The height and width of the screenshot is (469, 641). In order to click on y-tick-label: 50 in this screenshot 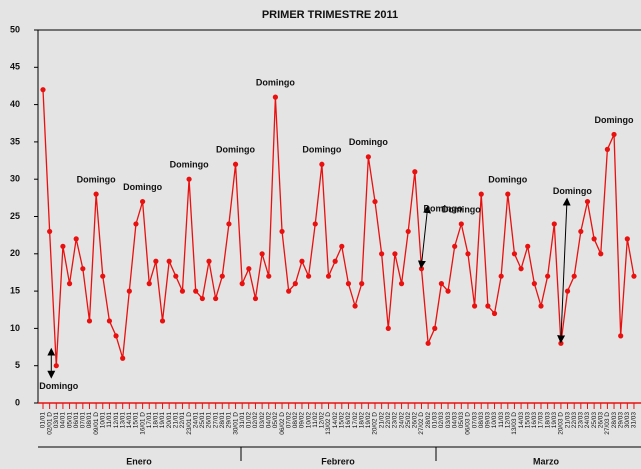, I will do `click(15, 29)`.